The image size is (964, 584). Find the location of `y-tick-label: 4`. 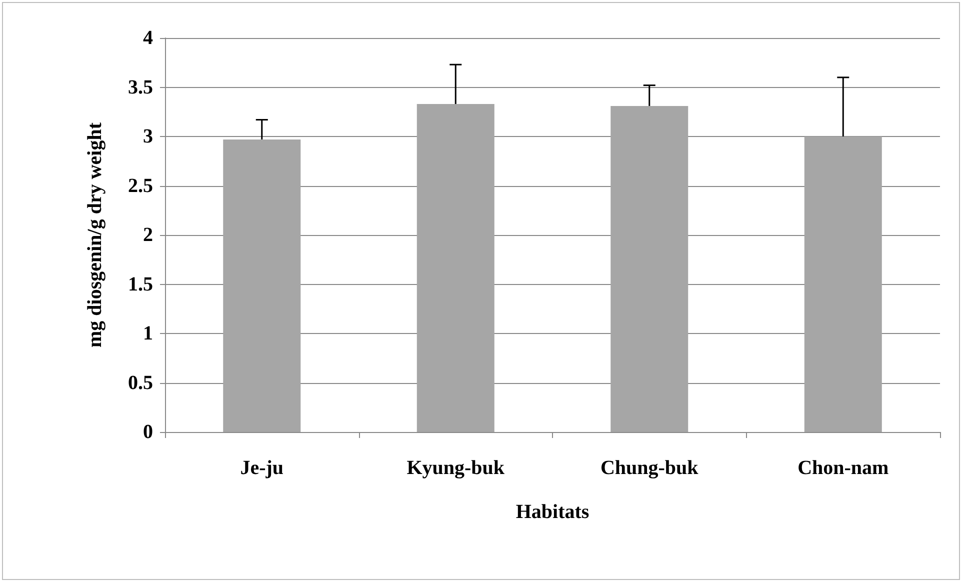

y-tick-label: 4 is located at coordinates (148, 38).